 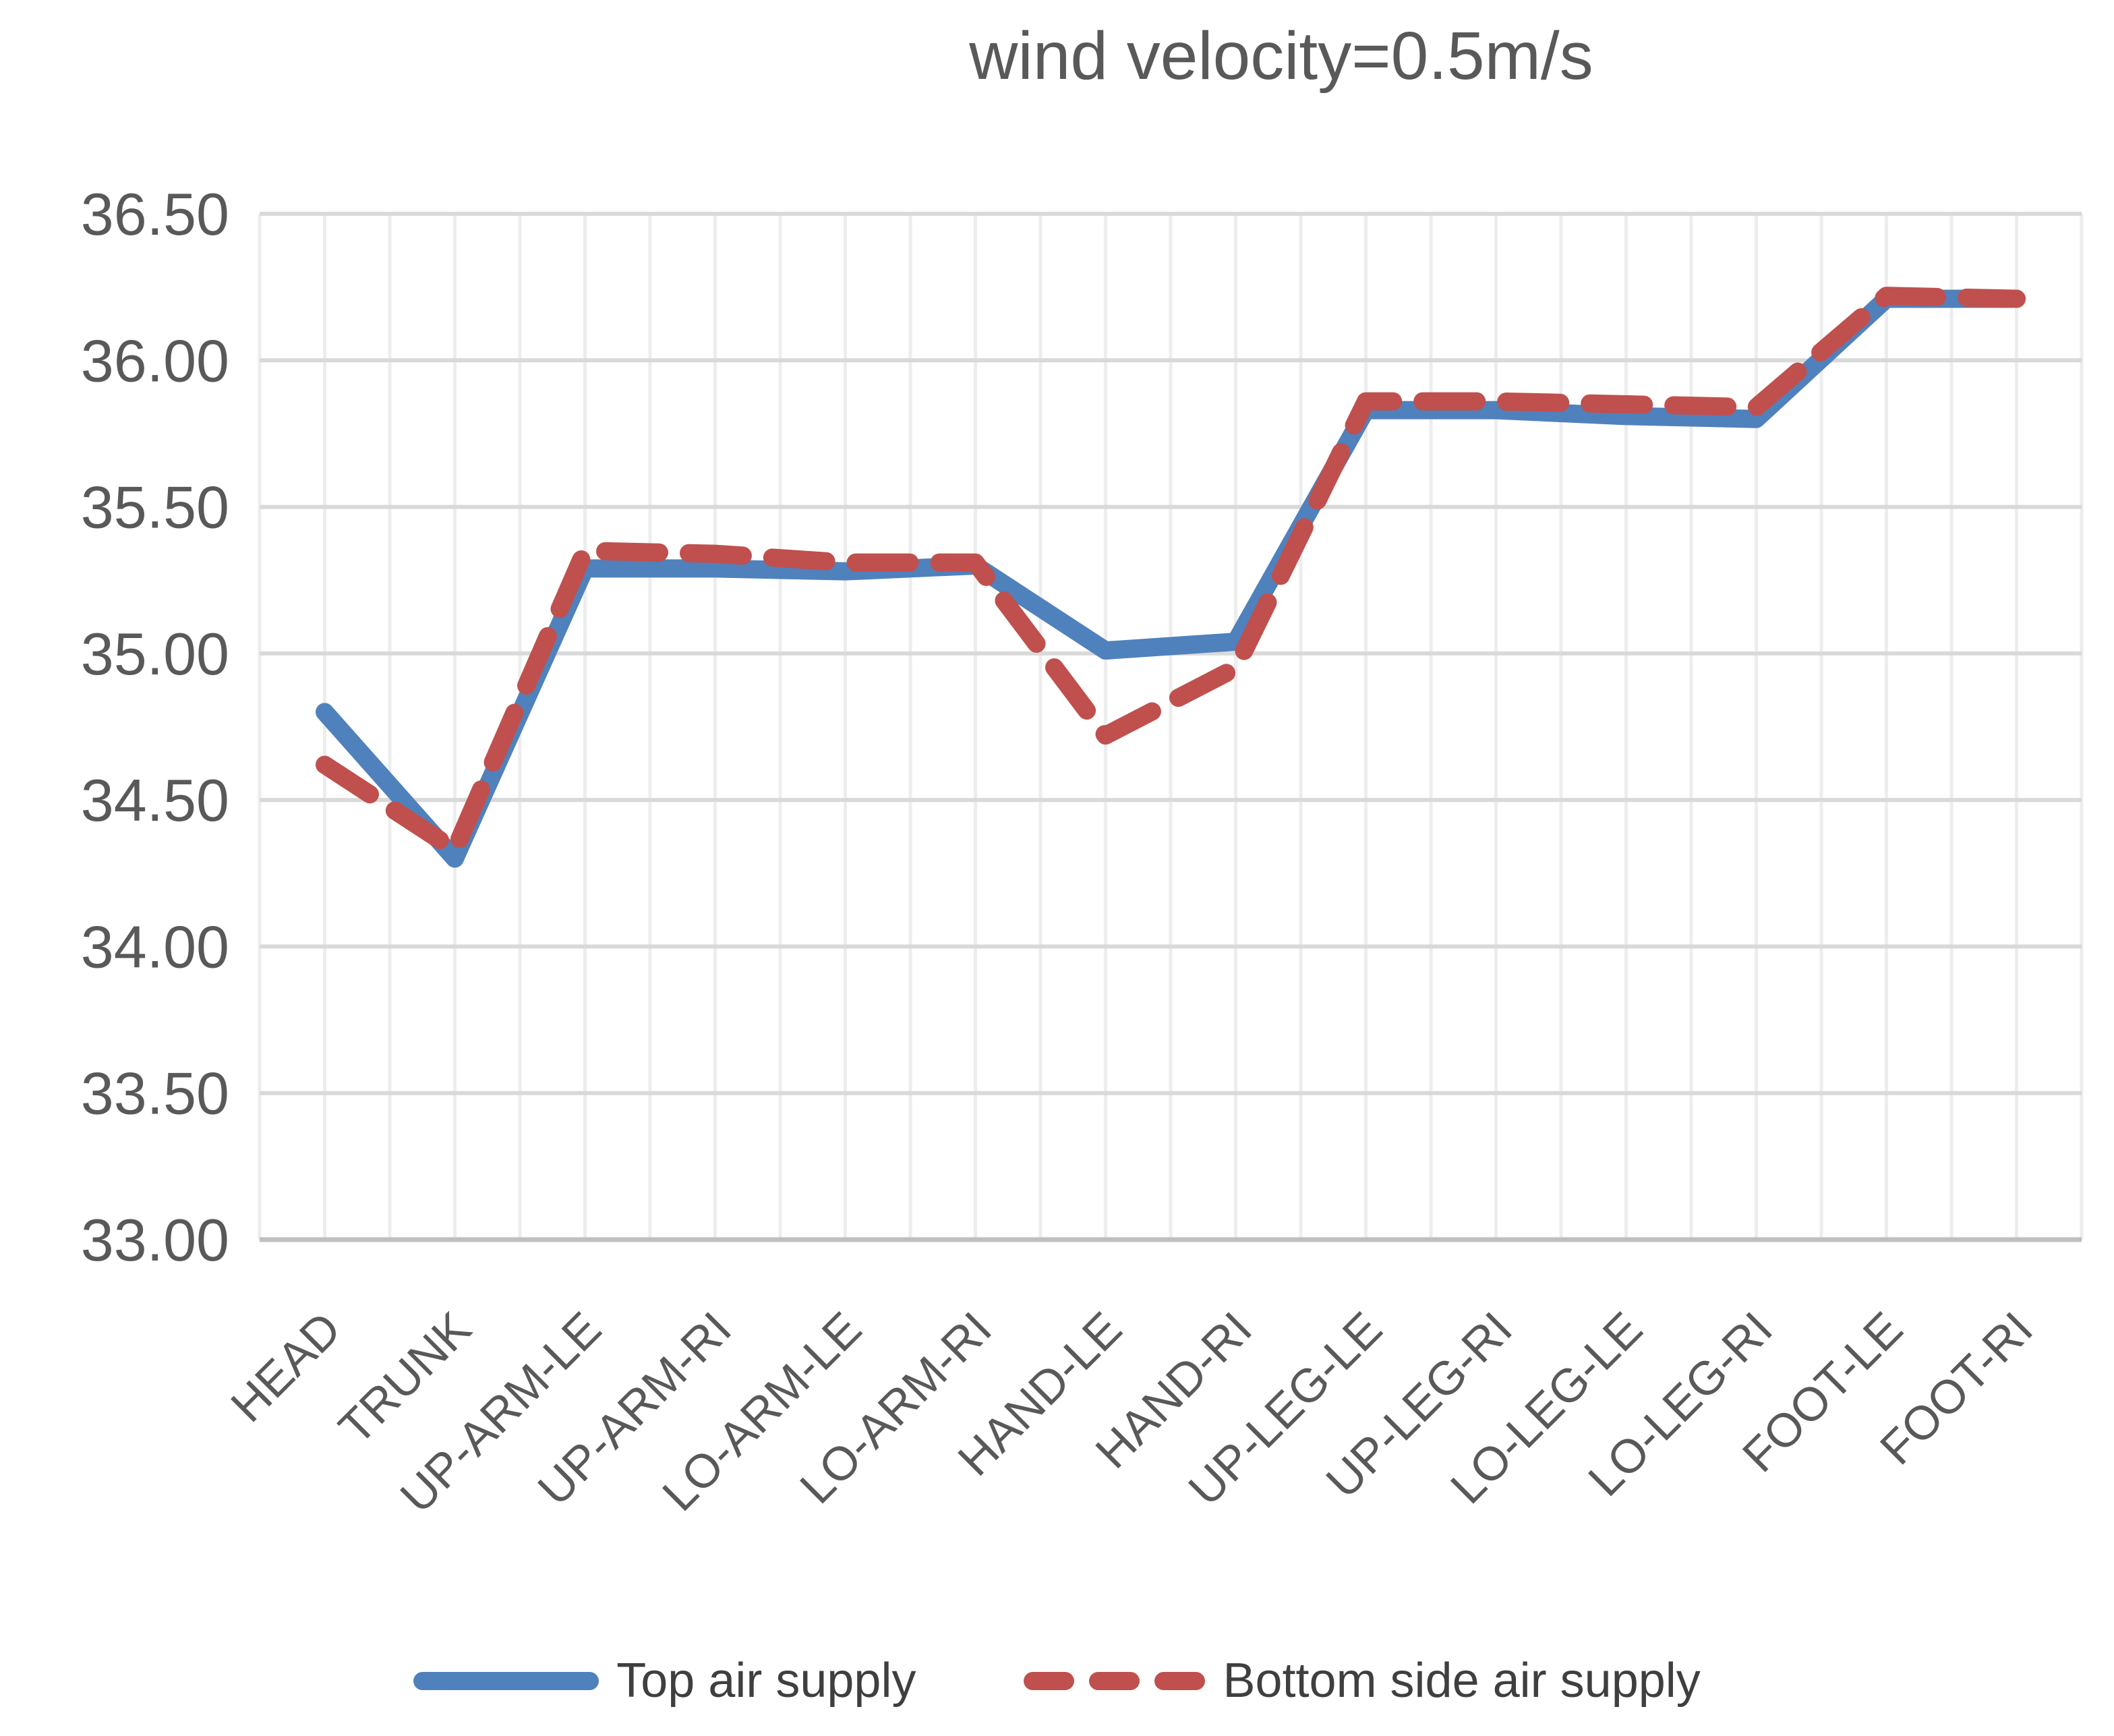 What do you see at coordinates (155, 507) in the screenshot?
I see `y-tick-label: 35.50` at bounding box center [155, 507].